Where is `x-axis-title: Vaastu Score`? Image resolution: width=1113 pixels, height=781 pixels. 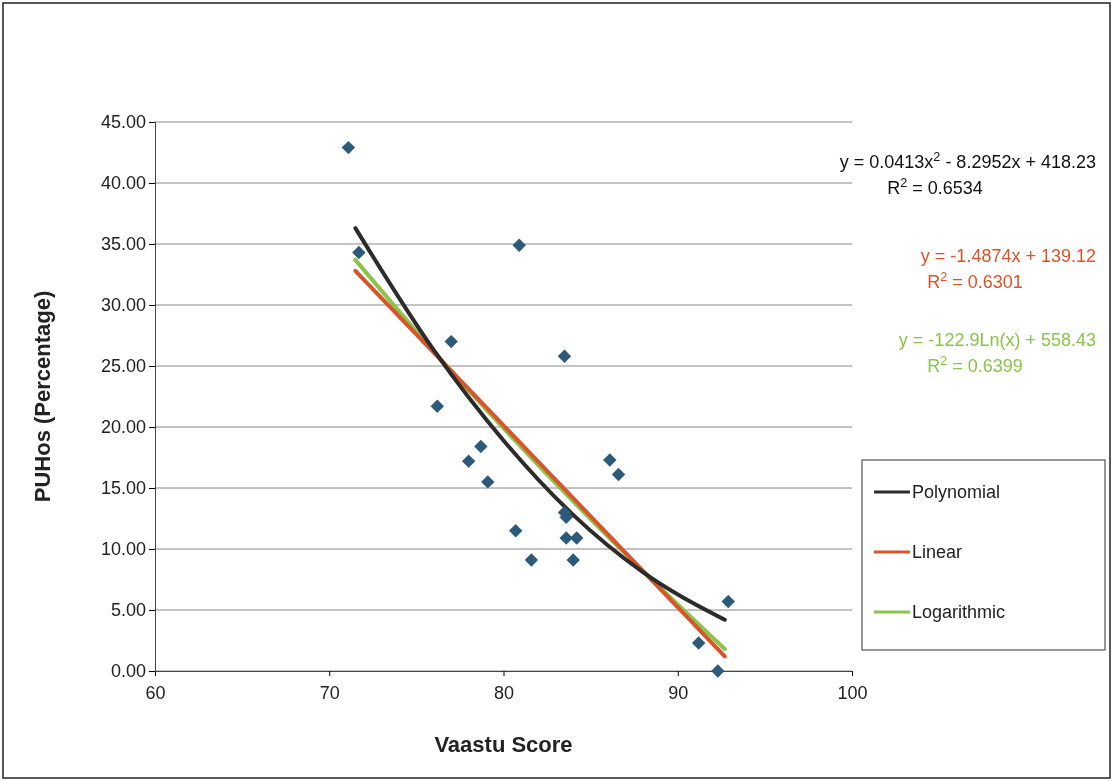
x-axis-title: Vaastu Score is located at coordinates (503, 744).